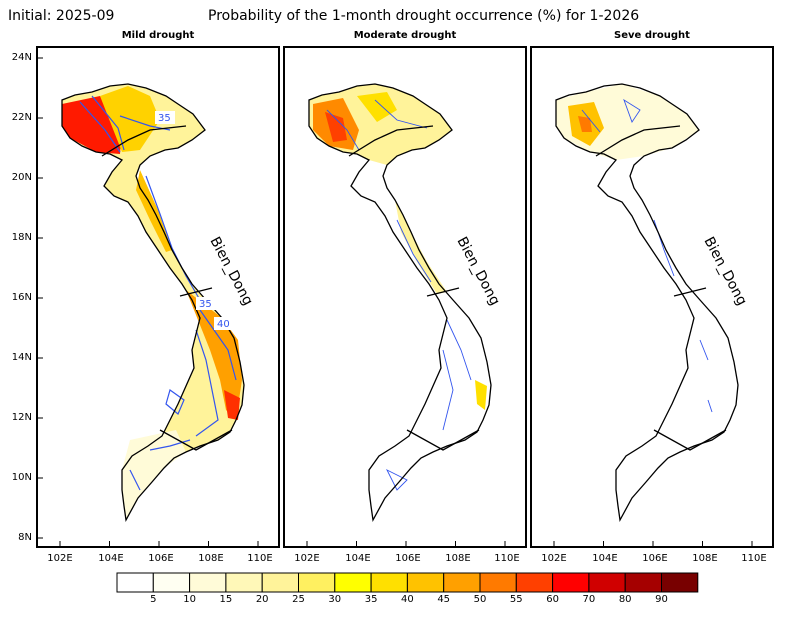 This screenshot has height=618, width=800. Describe the element at coordinates (21, 297) in the screenshot. I see `lat-label: 16N` at that location.